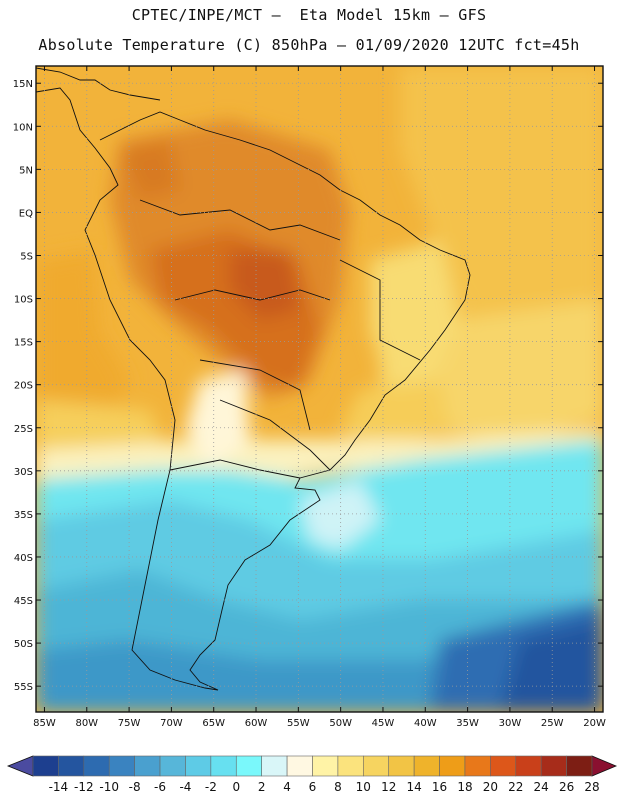 This screenshot has height=800, width=618. What do you see at coordinates (298, 723) in the screenshot?
I see `lon-tick-label: 55W` at bounding box center [298, 723].